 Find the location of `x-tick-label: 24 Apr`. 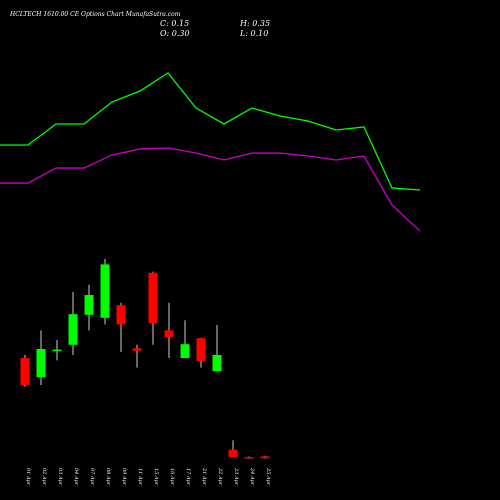

x-tick-label: 24 Apr is located at coordinates (252, 476).